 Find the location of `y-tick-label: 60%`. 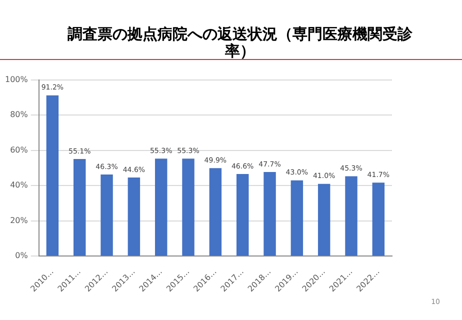

y-tick-label: 60% is located at coordinates (19, 149).